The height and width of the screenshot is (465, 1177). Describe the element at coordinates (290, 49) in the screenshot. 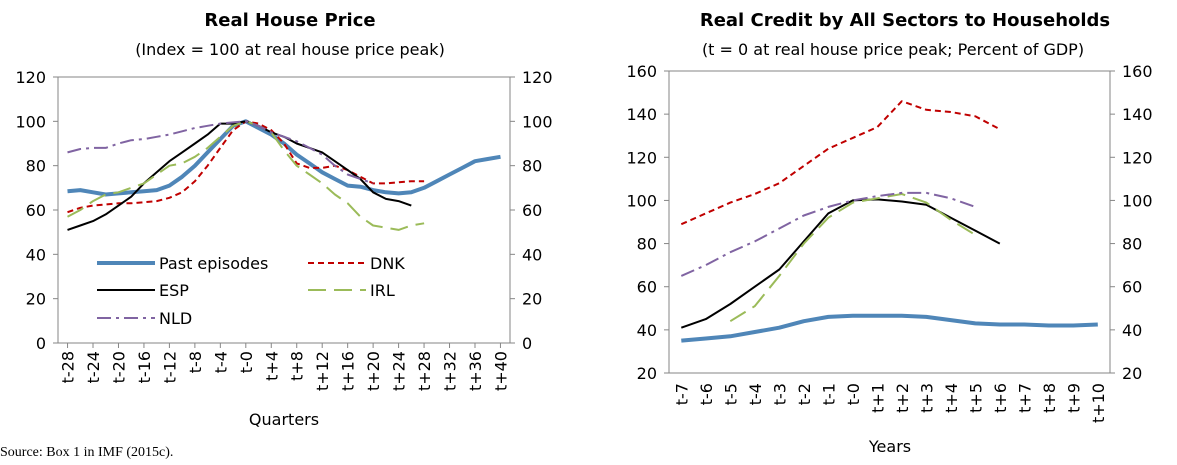

I see `chart-subtitle: (Index = 100 at real house price peak)` at that location.